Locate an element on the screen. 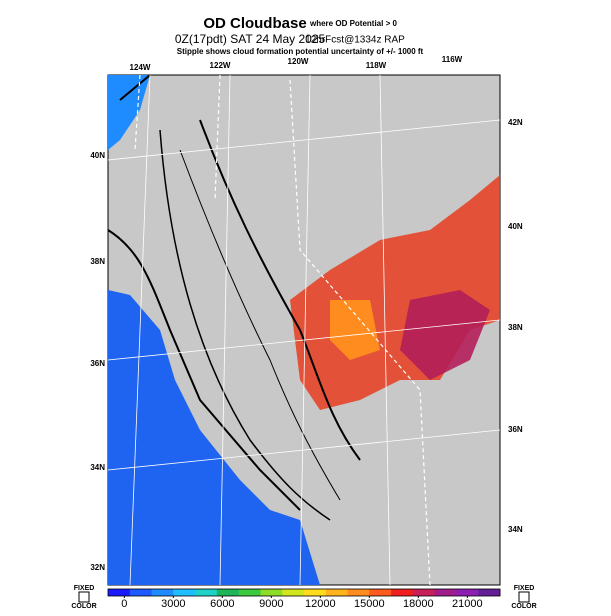 This screenshot has width=611, height=616. colorbar-tick-label: 6000 is located at coordinates (222, 604).